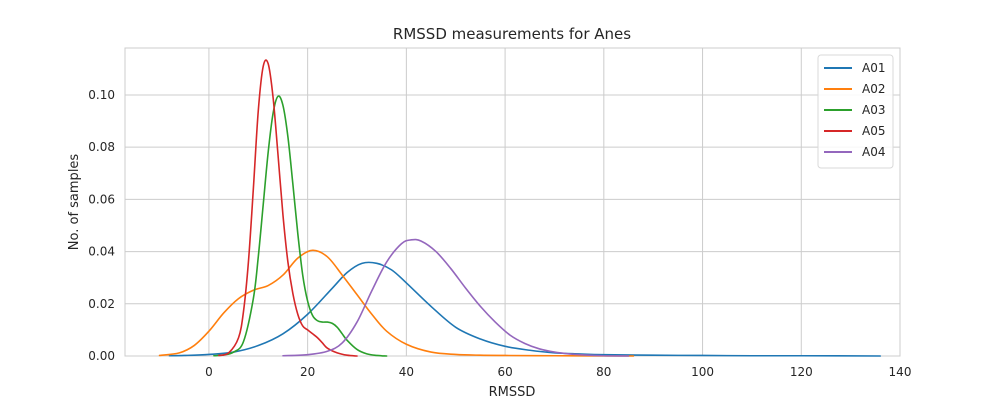 The height and width of the screenshot is (400, 1000). What do you see at coordinates (873, 68) in the screenshot?
I see `legend-label-a01: A01` at bounding box center [873, 68].